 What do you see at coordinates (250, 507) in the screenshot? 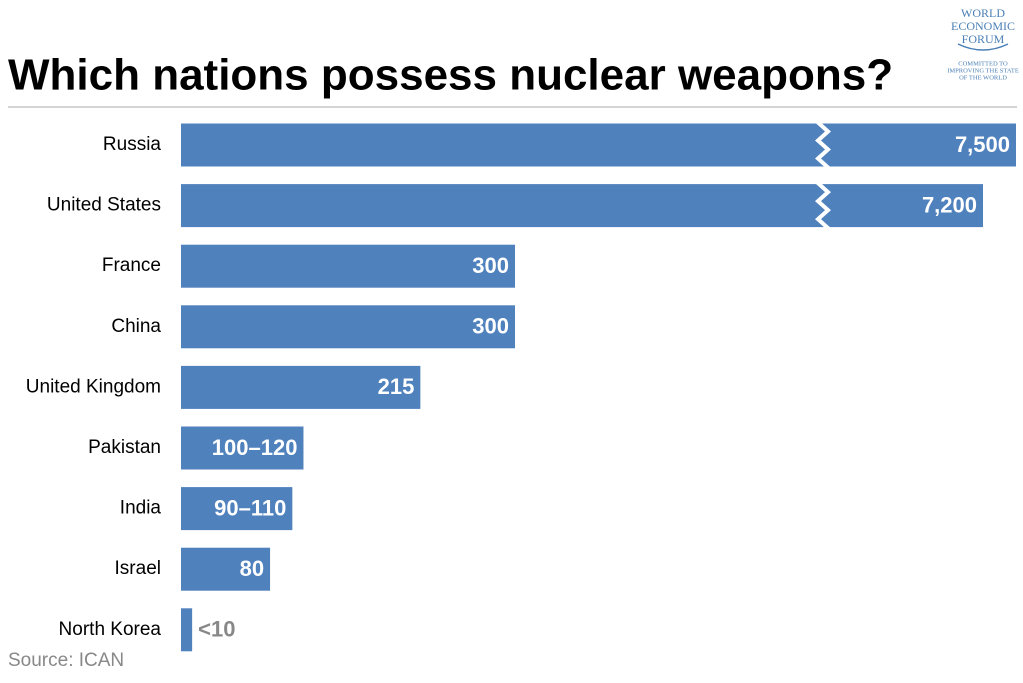
I see `value-label: 90–110` at bounding box center [250, 507].